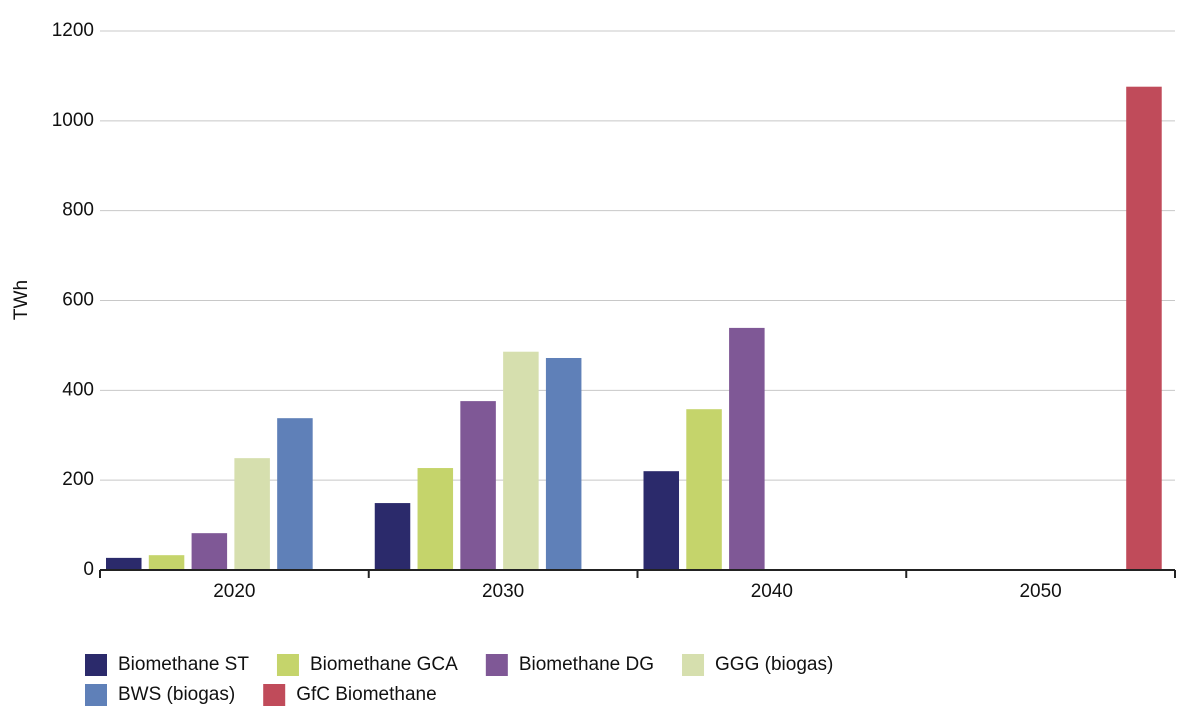  I want to click on legend-label: Biomethane ST, so click(183, 664).